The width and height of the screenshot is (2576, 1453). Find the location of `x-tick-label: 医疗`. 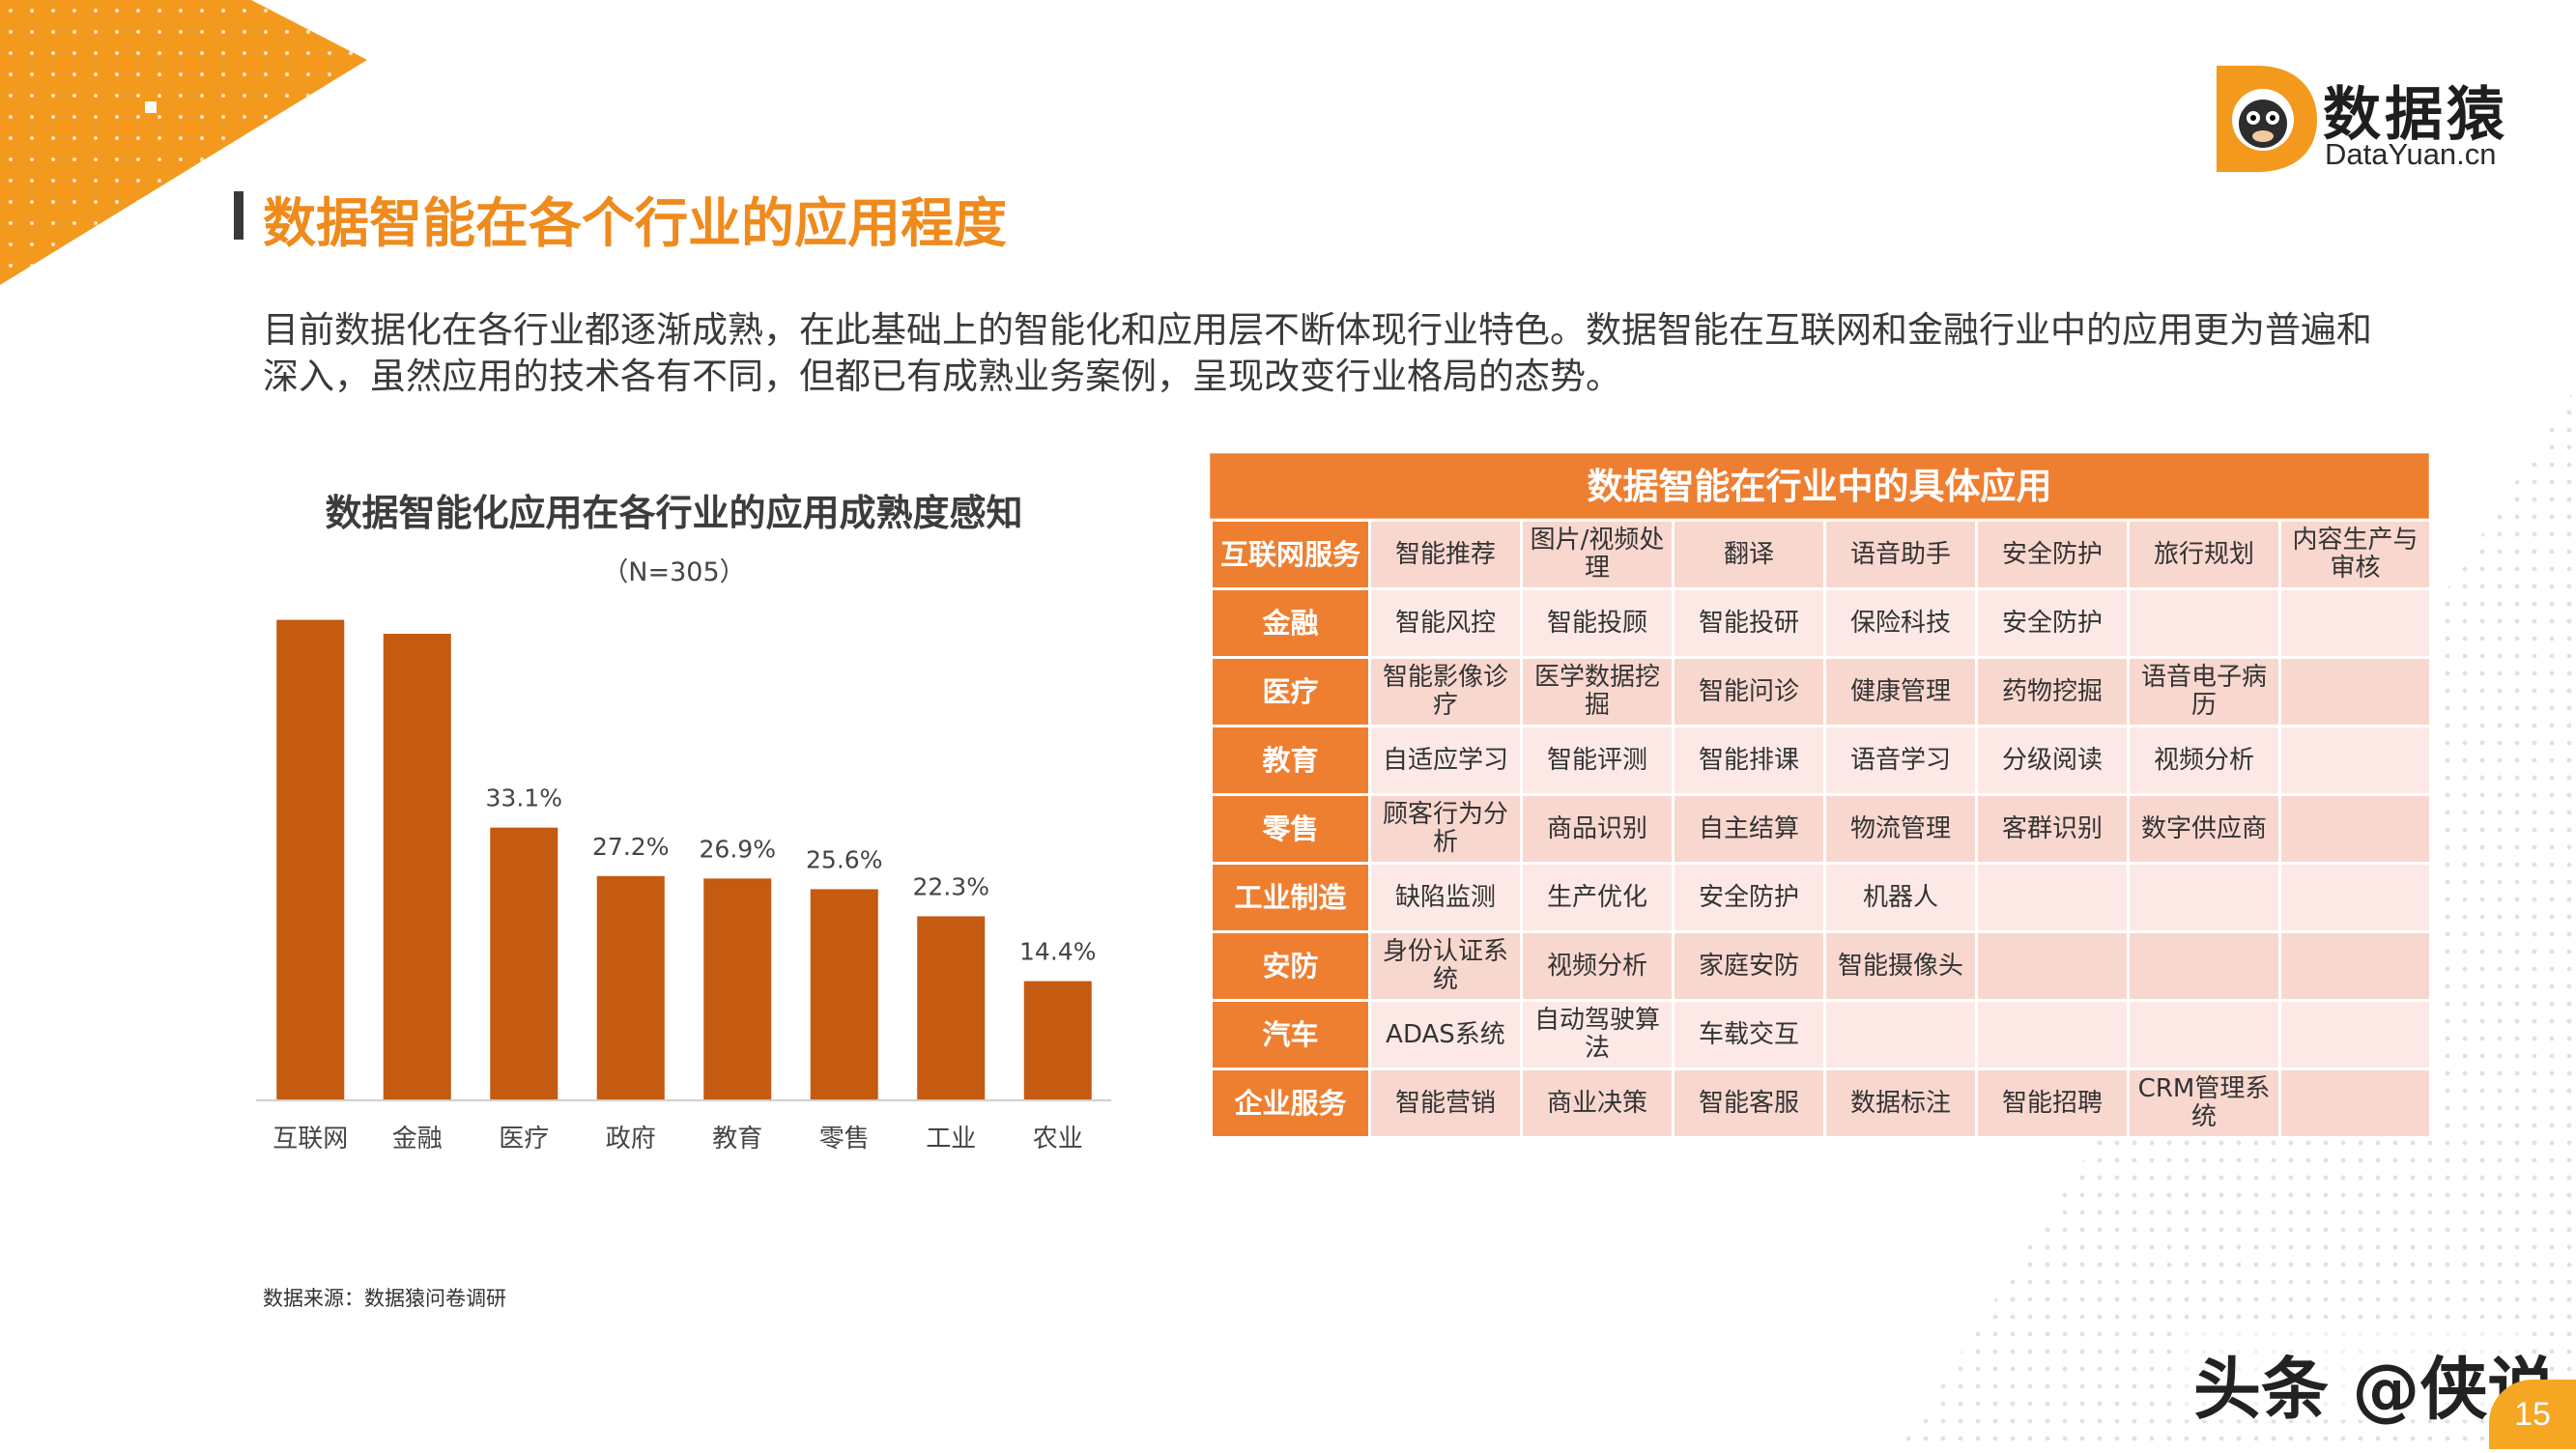

x-tick-label: 医疗 is located at coordinates (524, 1140).